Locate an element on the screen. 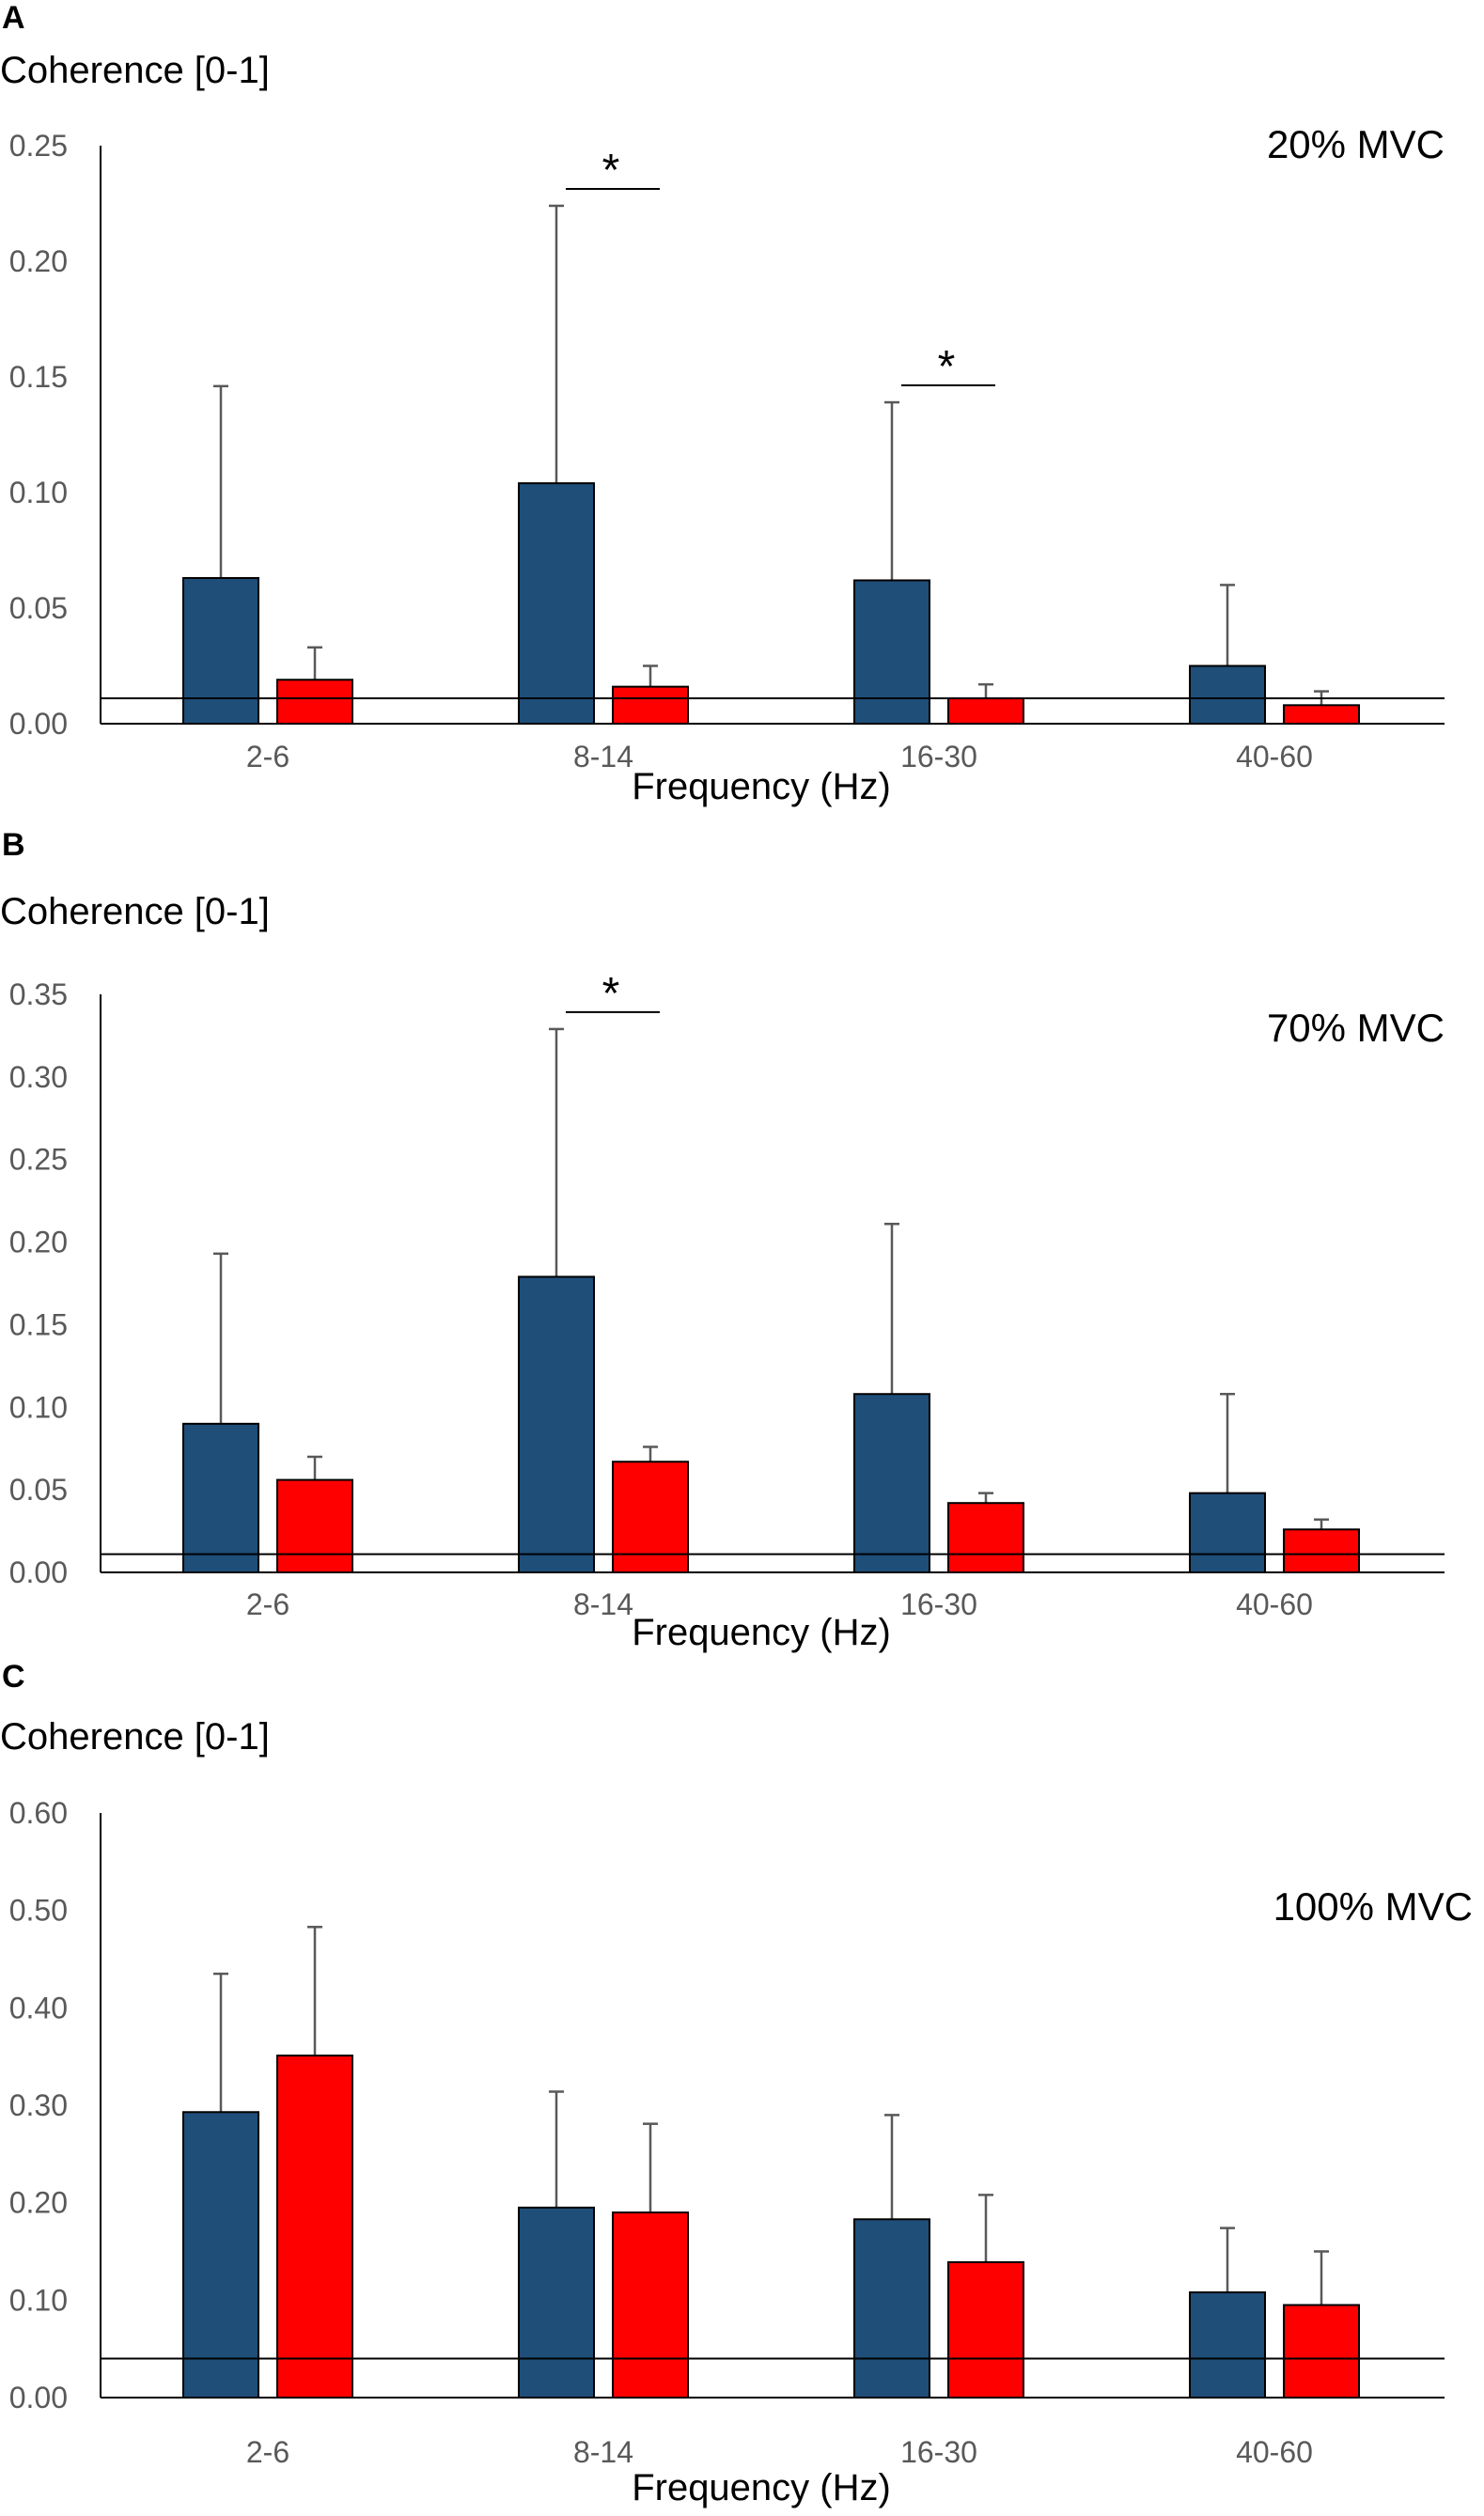  panel-letter: A is located at coordinates (13, 18).